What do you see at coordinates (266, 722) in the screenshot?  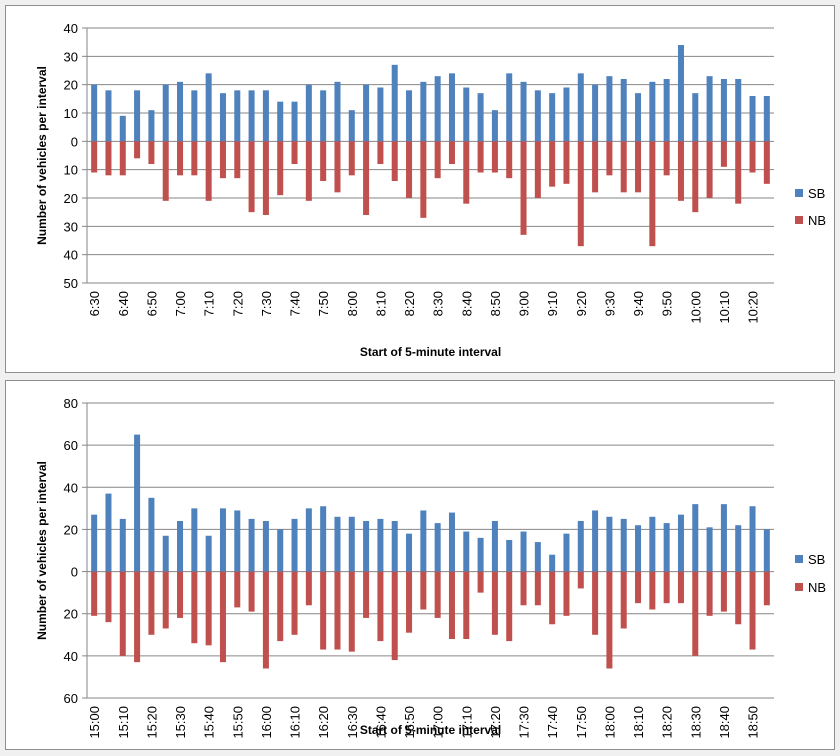 I see `x-tick-label: 16:00` at bounding box center [266, 722].